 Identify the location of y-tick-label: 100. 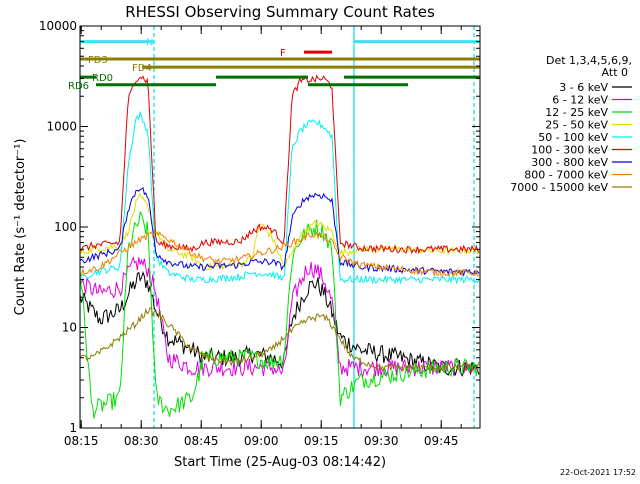
(65, 227).